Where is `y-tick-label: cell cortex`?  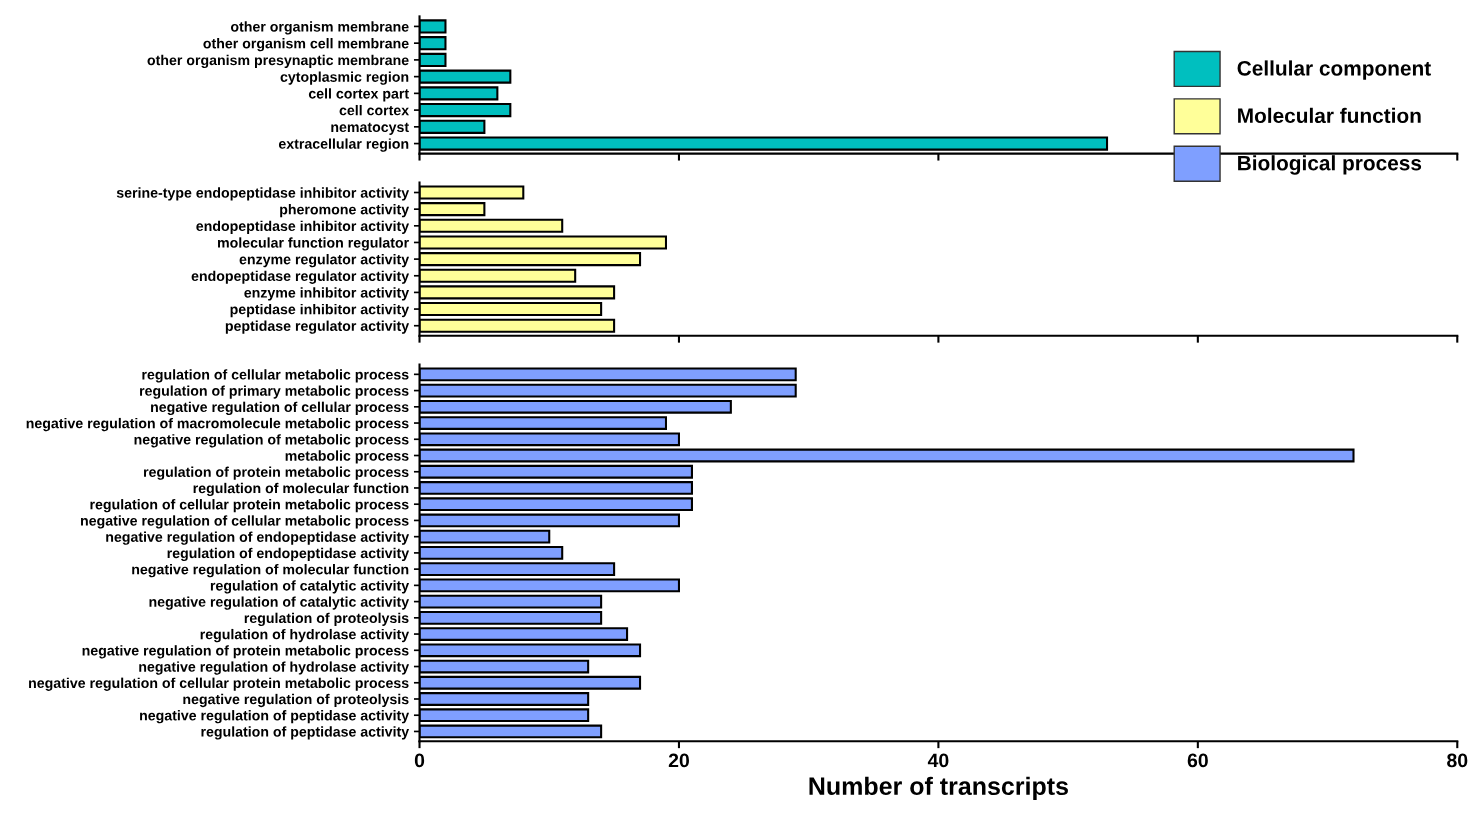
y-tick-label: cell cortex is located at coordinates (374, 110).